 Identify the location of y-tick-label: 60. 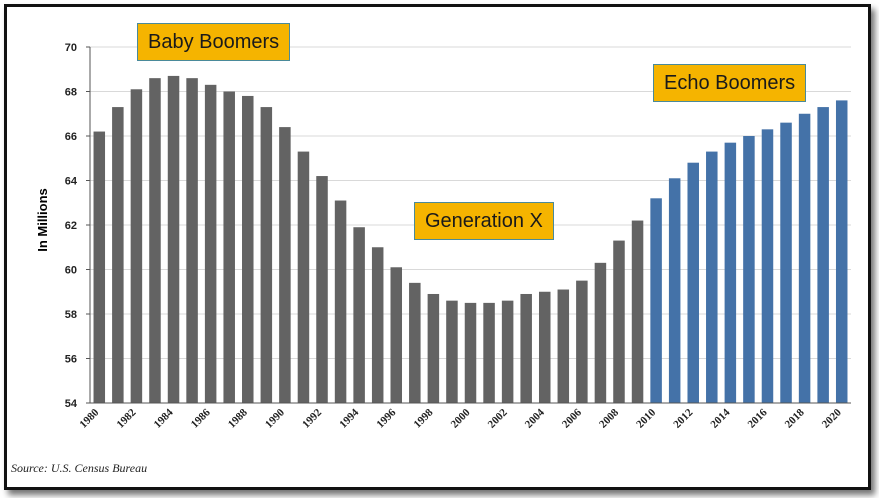
(71, 271).